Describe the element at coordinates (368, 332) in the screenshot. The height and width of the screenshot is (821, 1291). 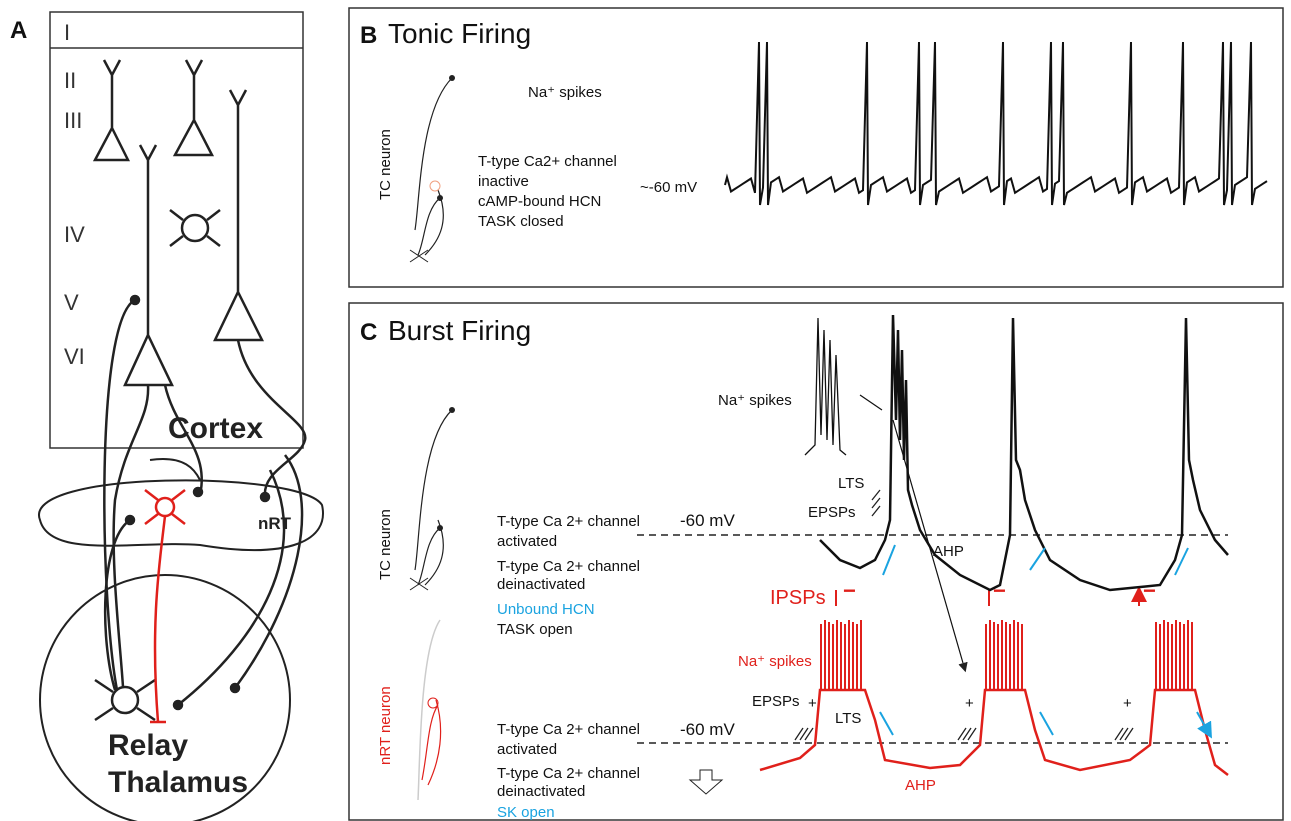
I see `panel-label: C` at that location.